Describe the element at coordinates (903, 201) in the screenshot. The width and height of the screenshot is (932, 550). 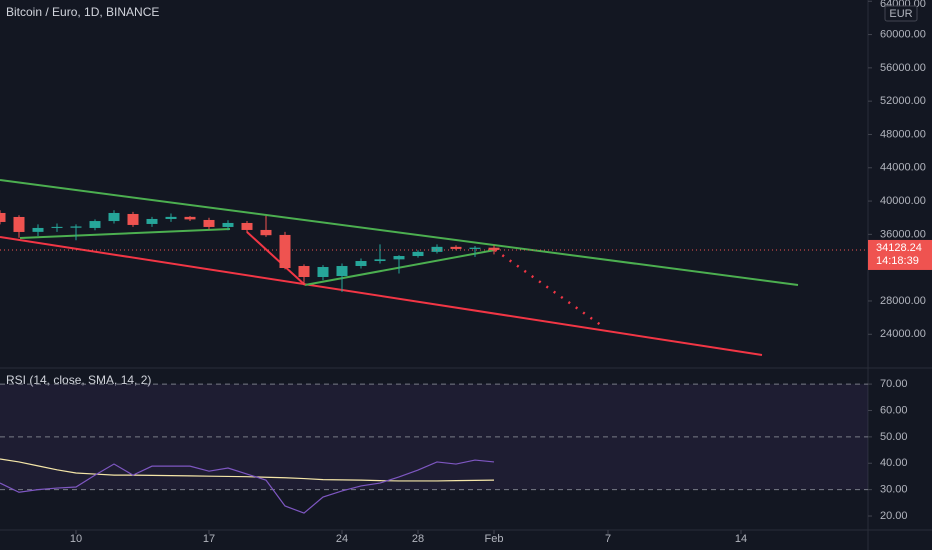
I see `y-tick-label: 40000.00` at that location.